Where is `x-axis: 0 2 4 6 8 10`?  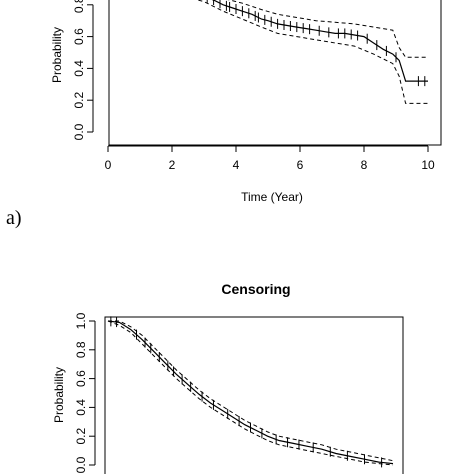 x-axis: 0 2 4 6 8 10 is located at coordinates (270, 158).